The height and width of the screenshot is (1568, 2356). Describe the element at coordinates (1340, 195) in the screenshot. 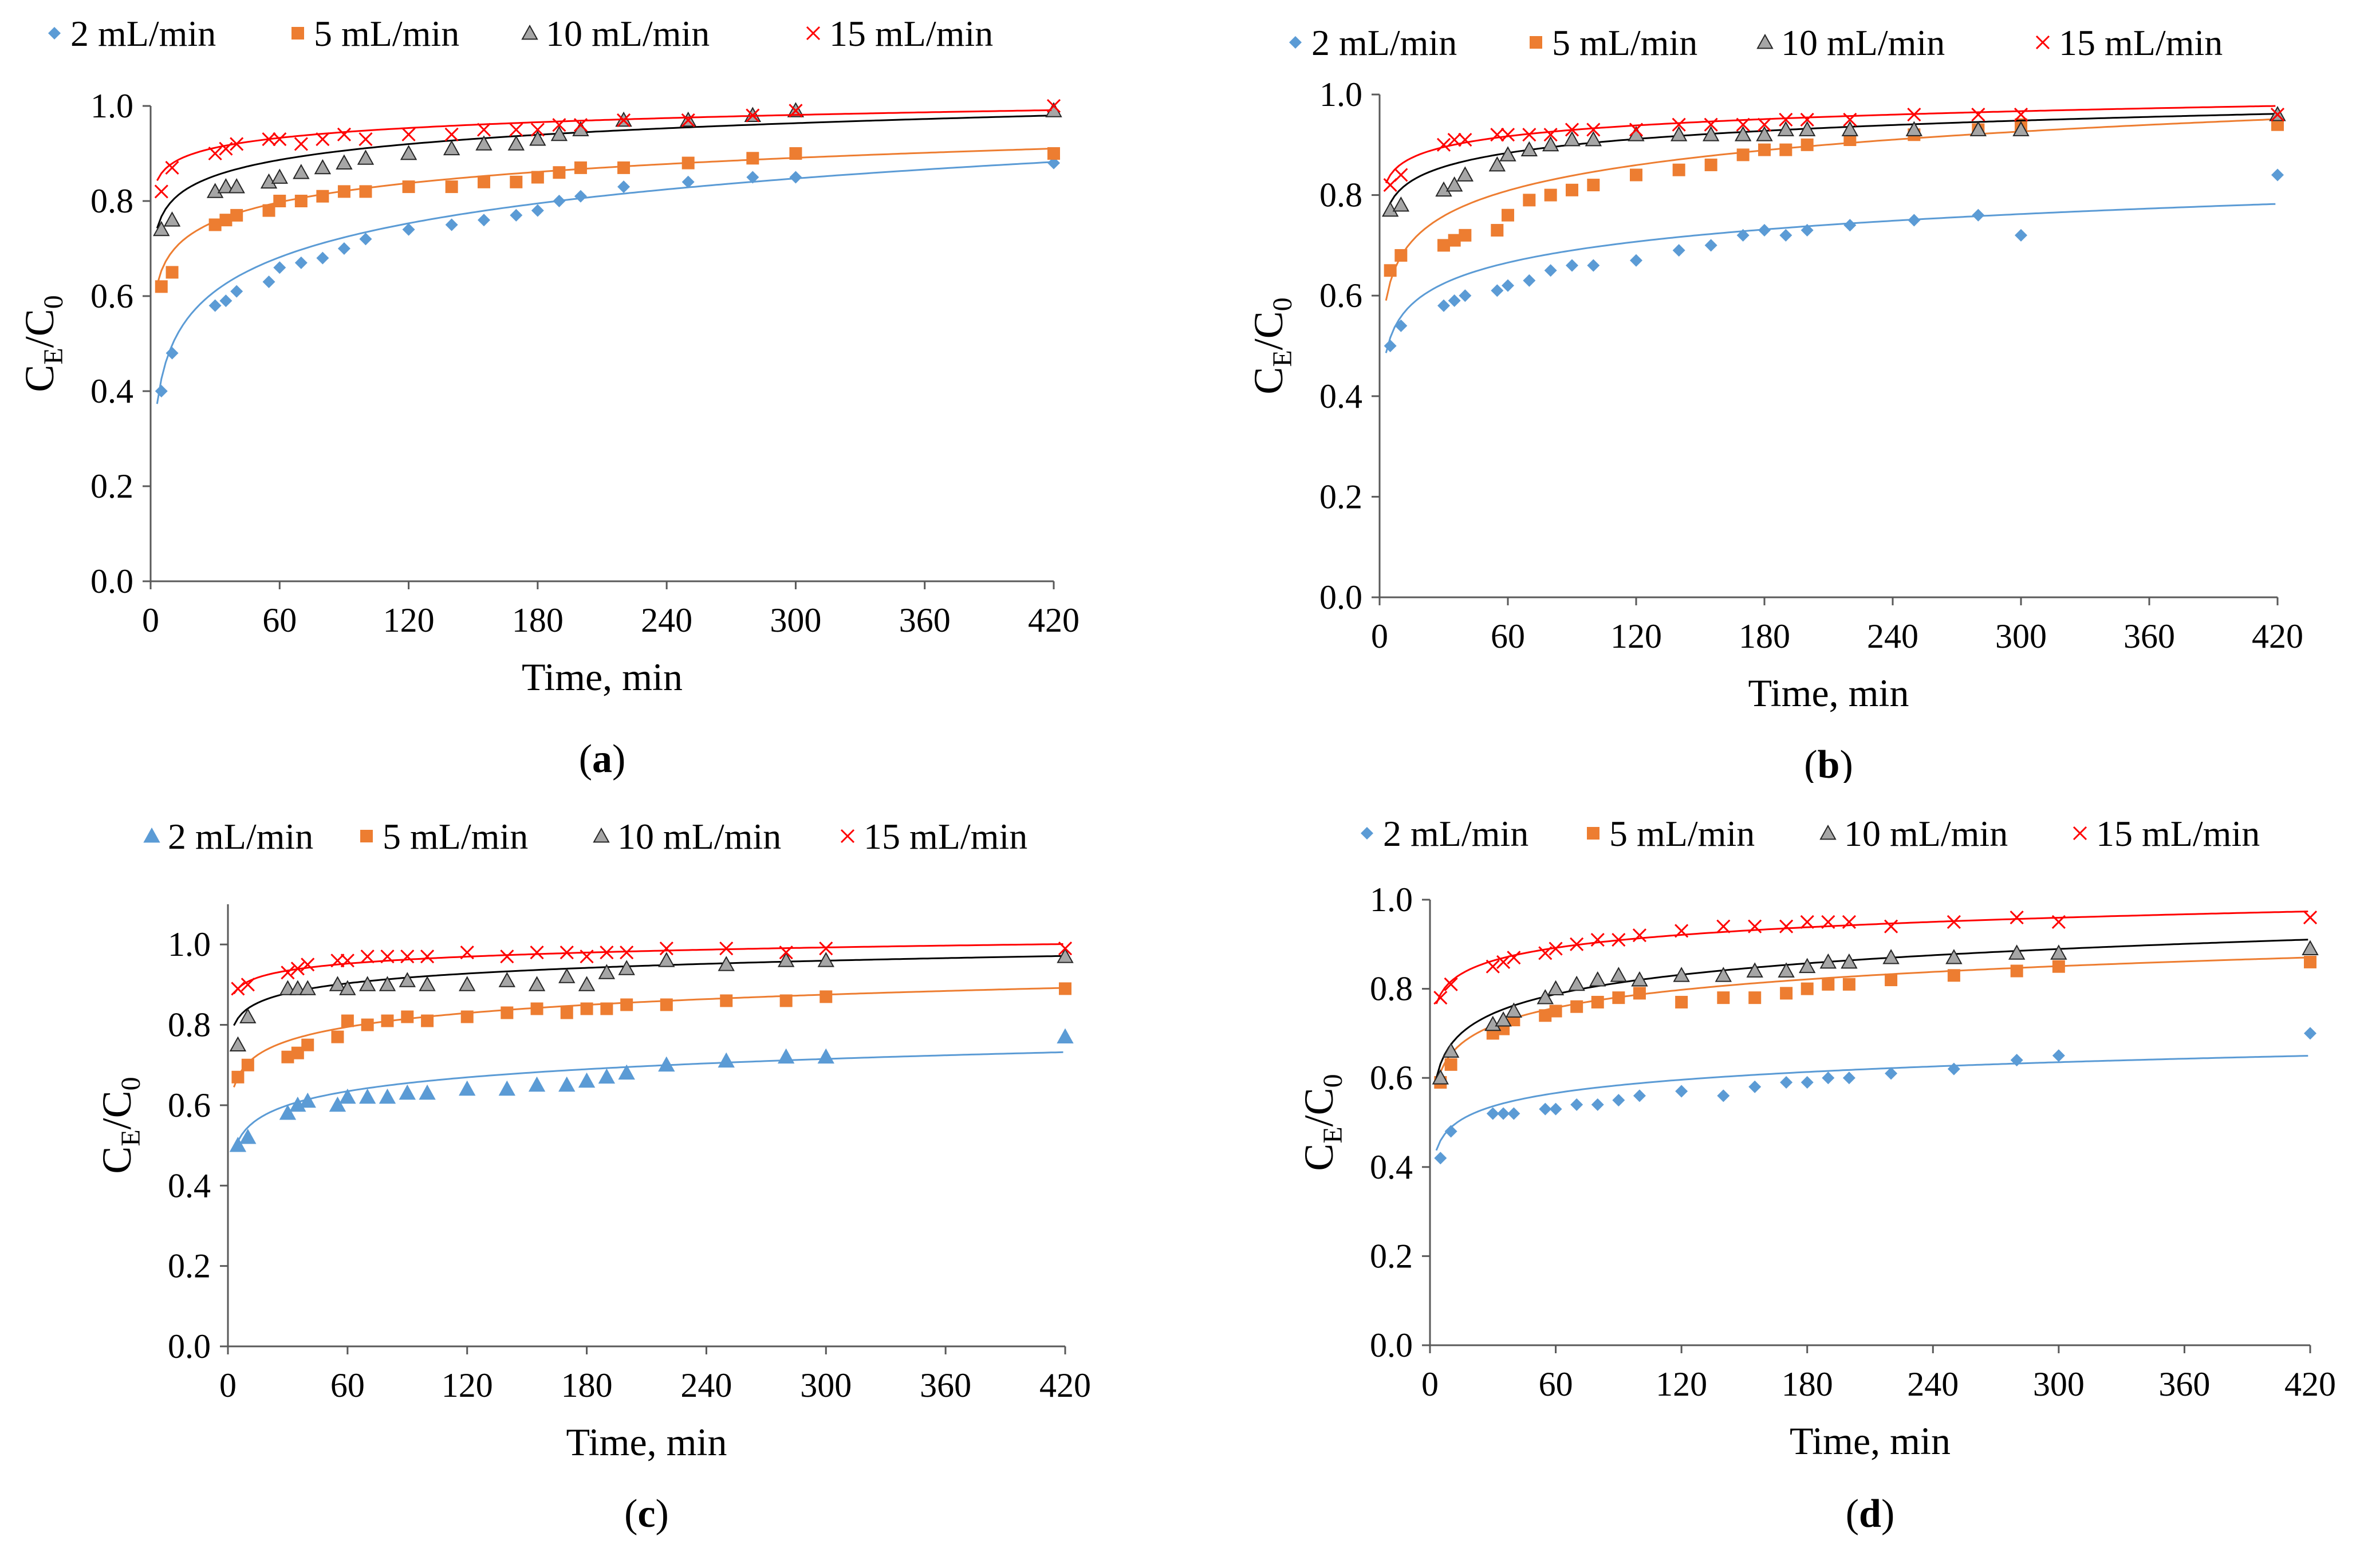

I see `y-tick-label: 0.8` at that location.